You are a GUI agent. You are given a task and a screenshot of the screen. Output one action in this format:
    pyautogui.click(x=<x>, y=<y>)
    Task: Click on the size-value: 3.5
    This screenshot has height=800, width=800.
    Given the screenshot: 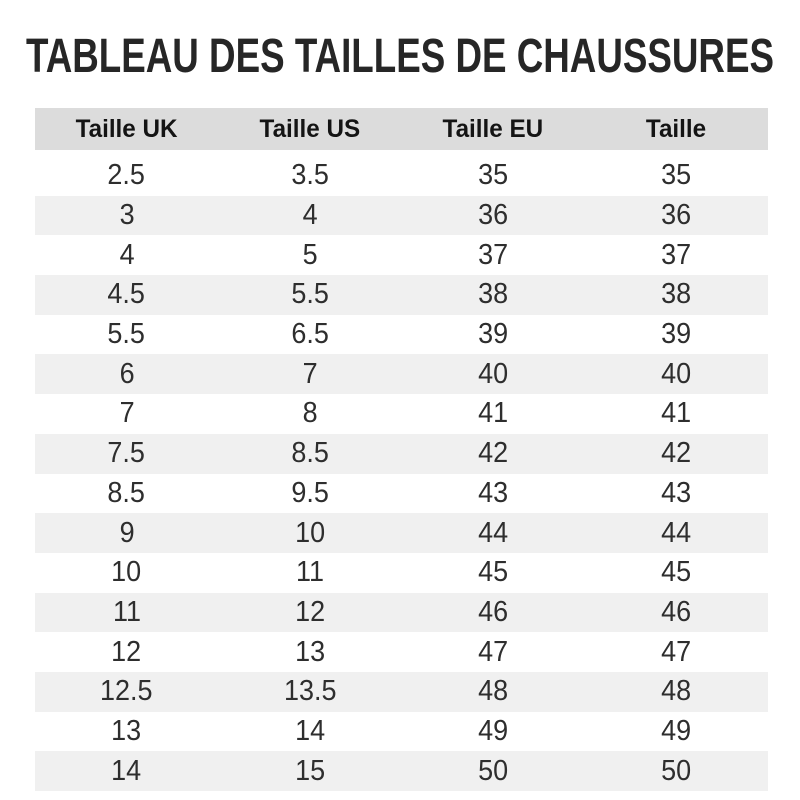 What is the action you would take?
    pyautogui.click(x=310, y=175)
    